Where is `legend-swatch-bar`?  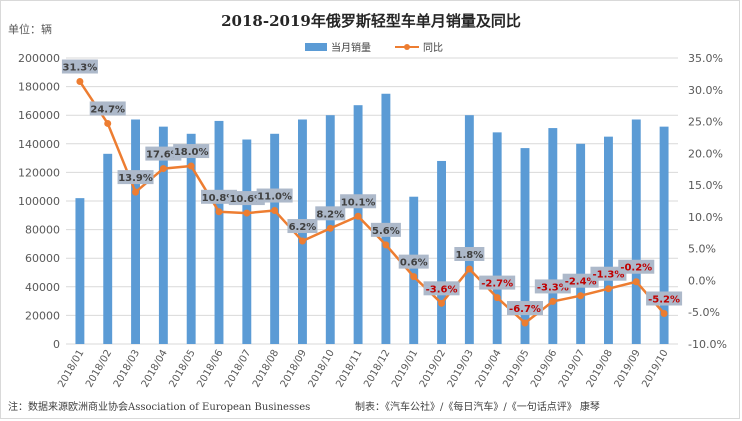
legend-swatch-bar is located at coordinates (316, 47).